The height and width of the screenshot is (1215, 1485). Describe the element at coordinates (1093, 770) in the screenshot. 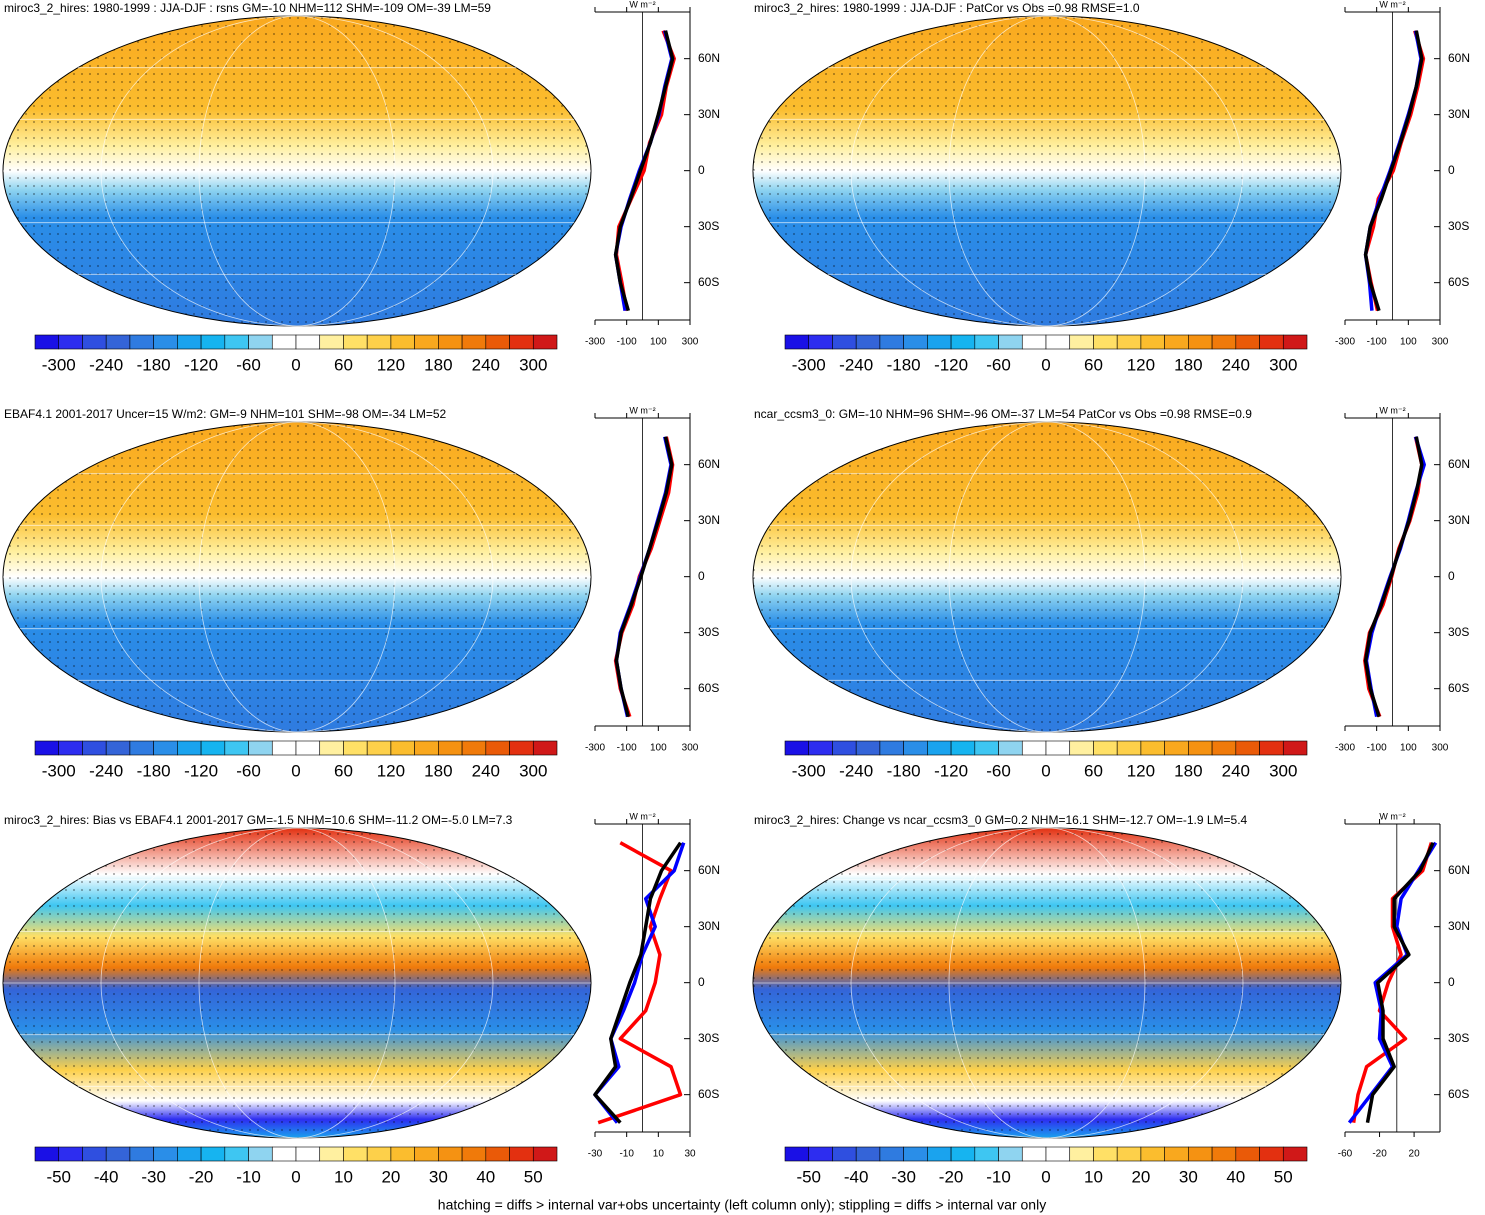

I see `colorbar-tick-label: 60` at that location.